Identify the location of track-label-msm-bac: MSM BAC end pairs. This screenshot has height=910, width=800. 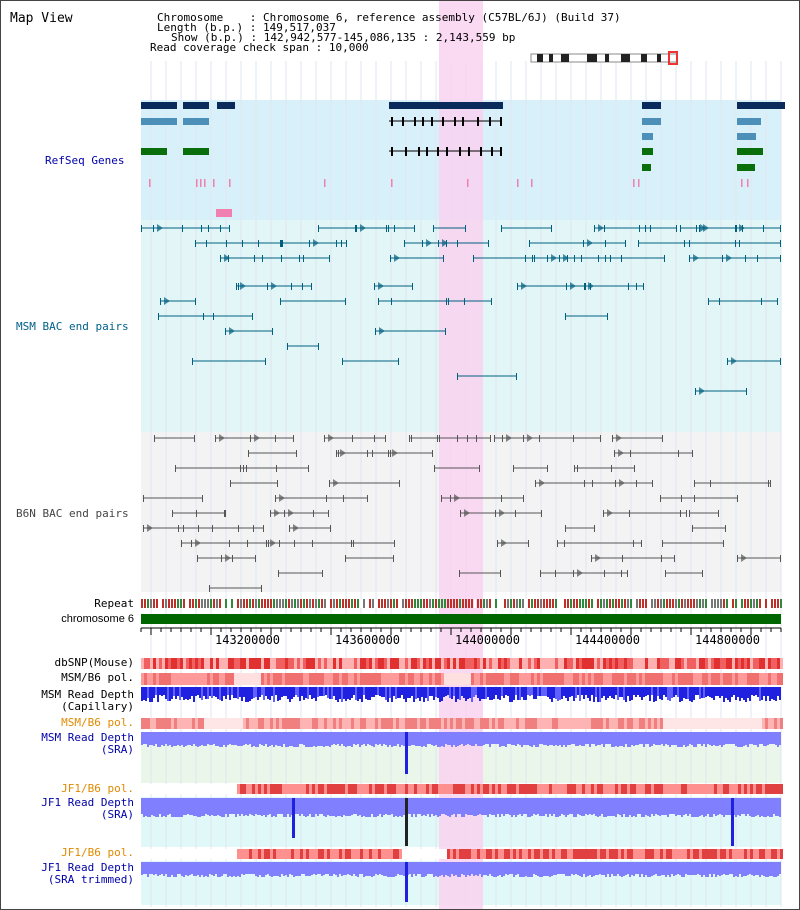
(72, 326).